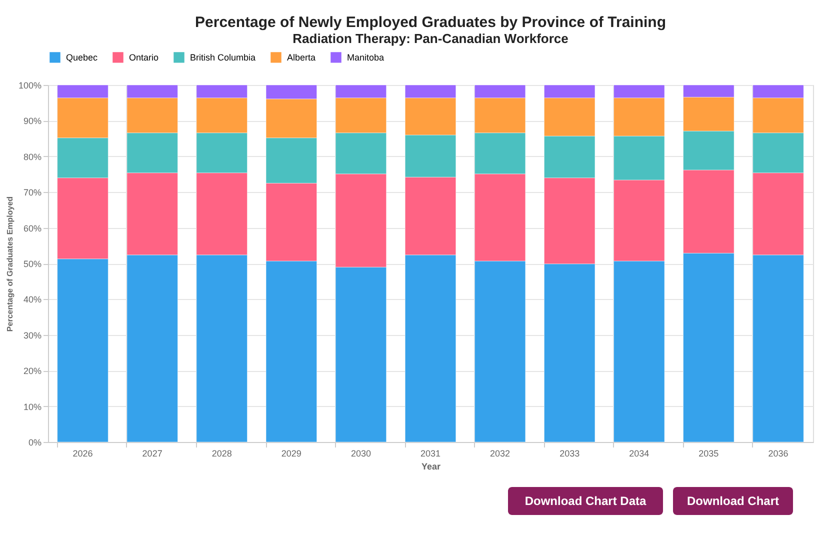 The height and width of the screenshot is (550, 838). I want to click on y-tick-label: 100%, so click(30, 85).